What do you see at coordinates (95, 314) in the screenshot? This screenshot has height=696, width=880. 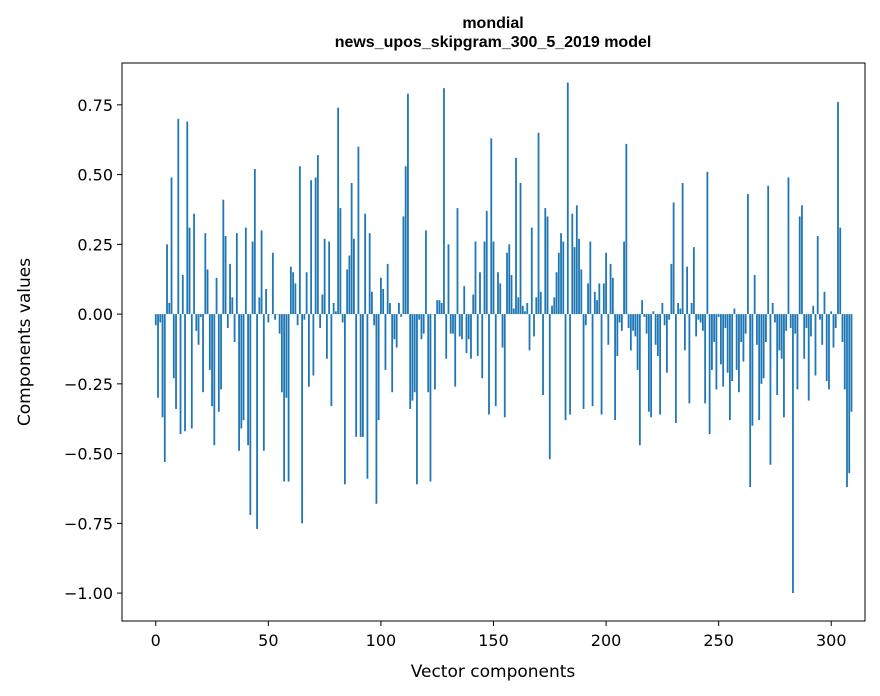 I see `y-tick-label: 0.00` at bounding box center [95, 314].